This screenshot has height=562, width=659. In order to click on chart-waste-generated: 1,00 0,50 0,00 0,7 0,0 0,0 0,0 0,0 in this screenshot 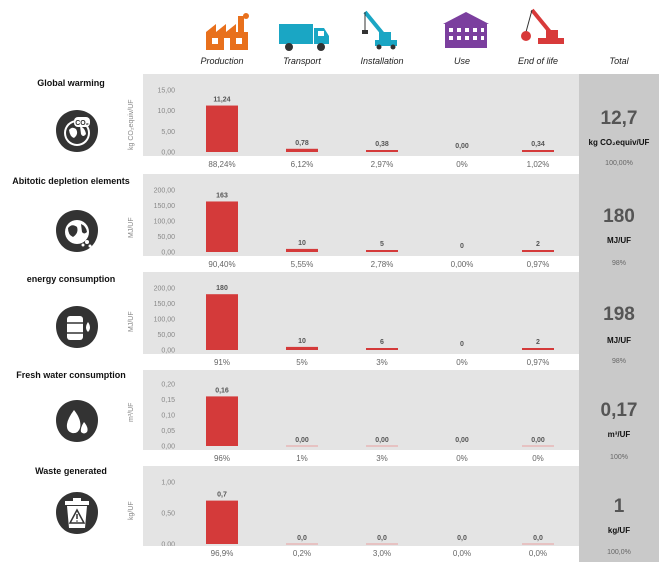, I will do `click(357, 514)`.